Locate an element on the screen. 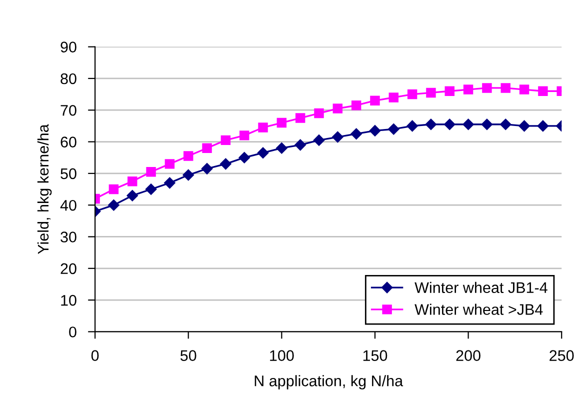 Image resolution: width=576 pixels, height=407 pixels. y-tick-label: 10 is located at coordinates (68, 300).